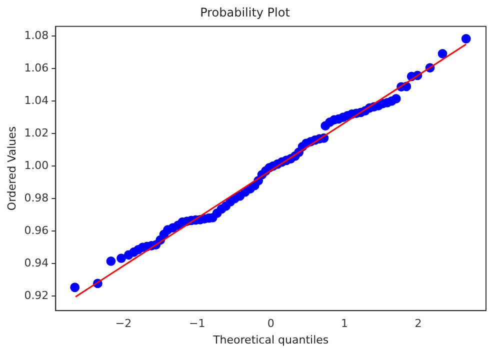 This screenshot has width=504, height=349. I want to click on y-tick-label: 0.96, so click(36, 230).